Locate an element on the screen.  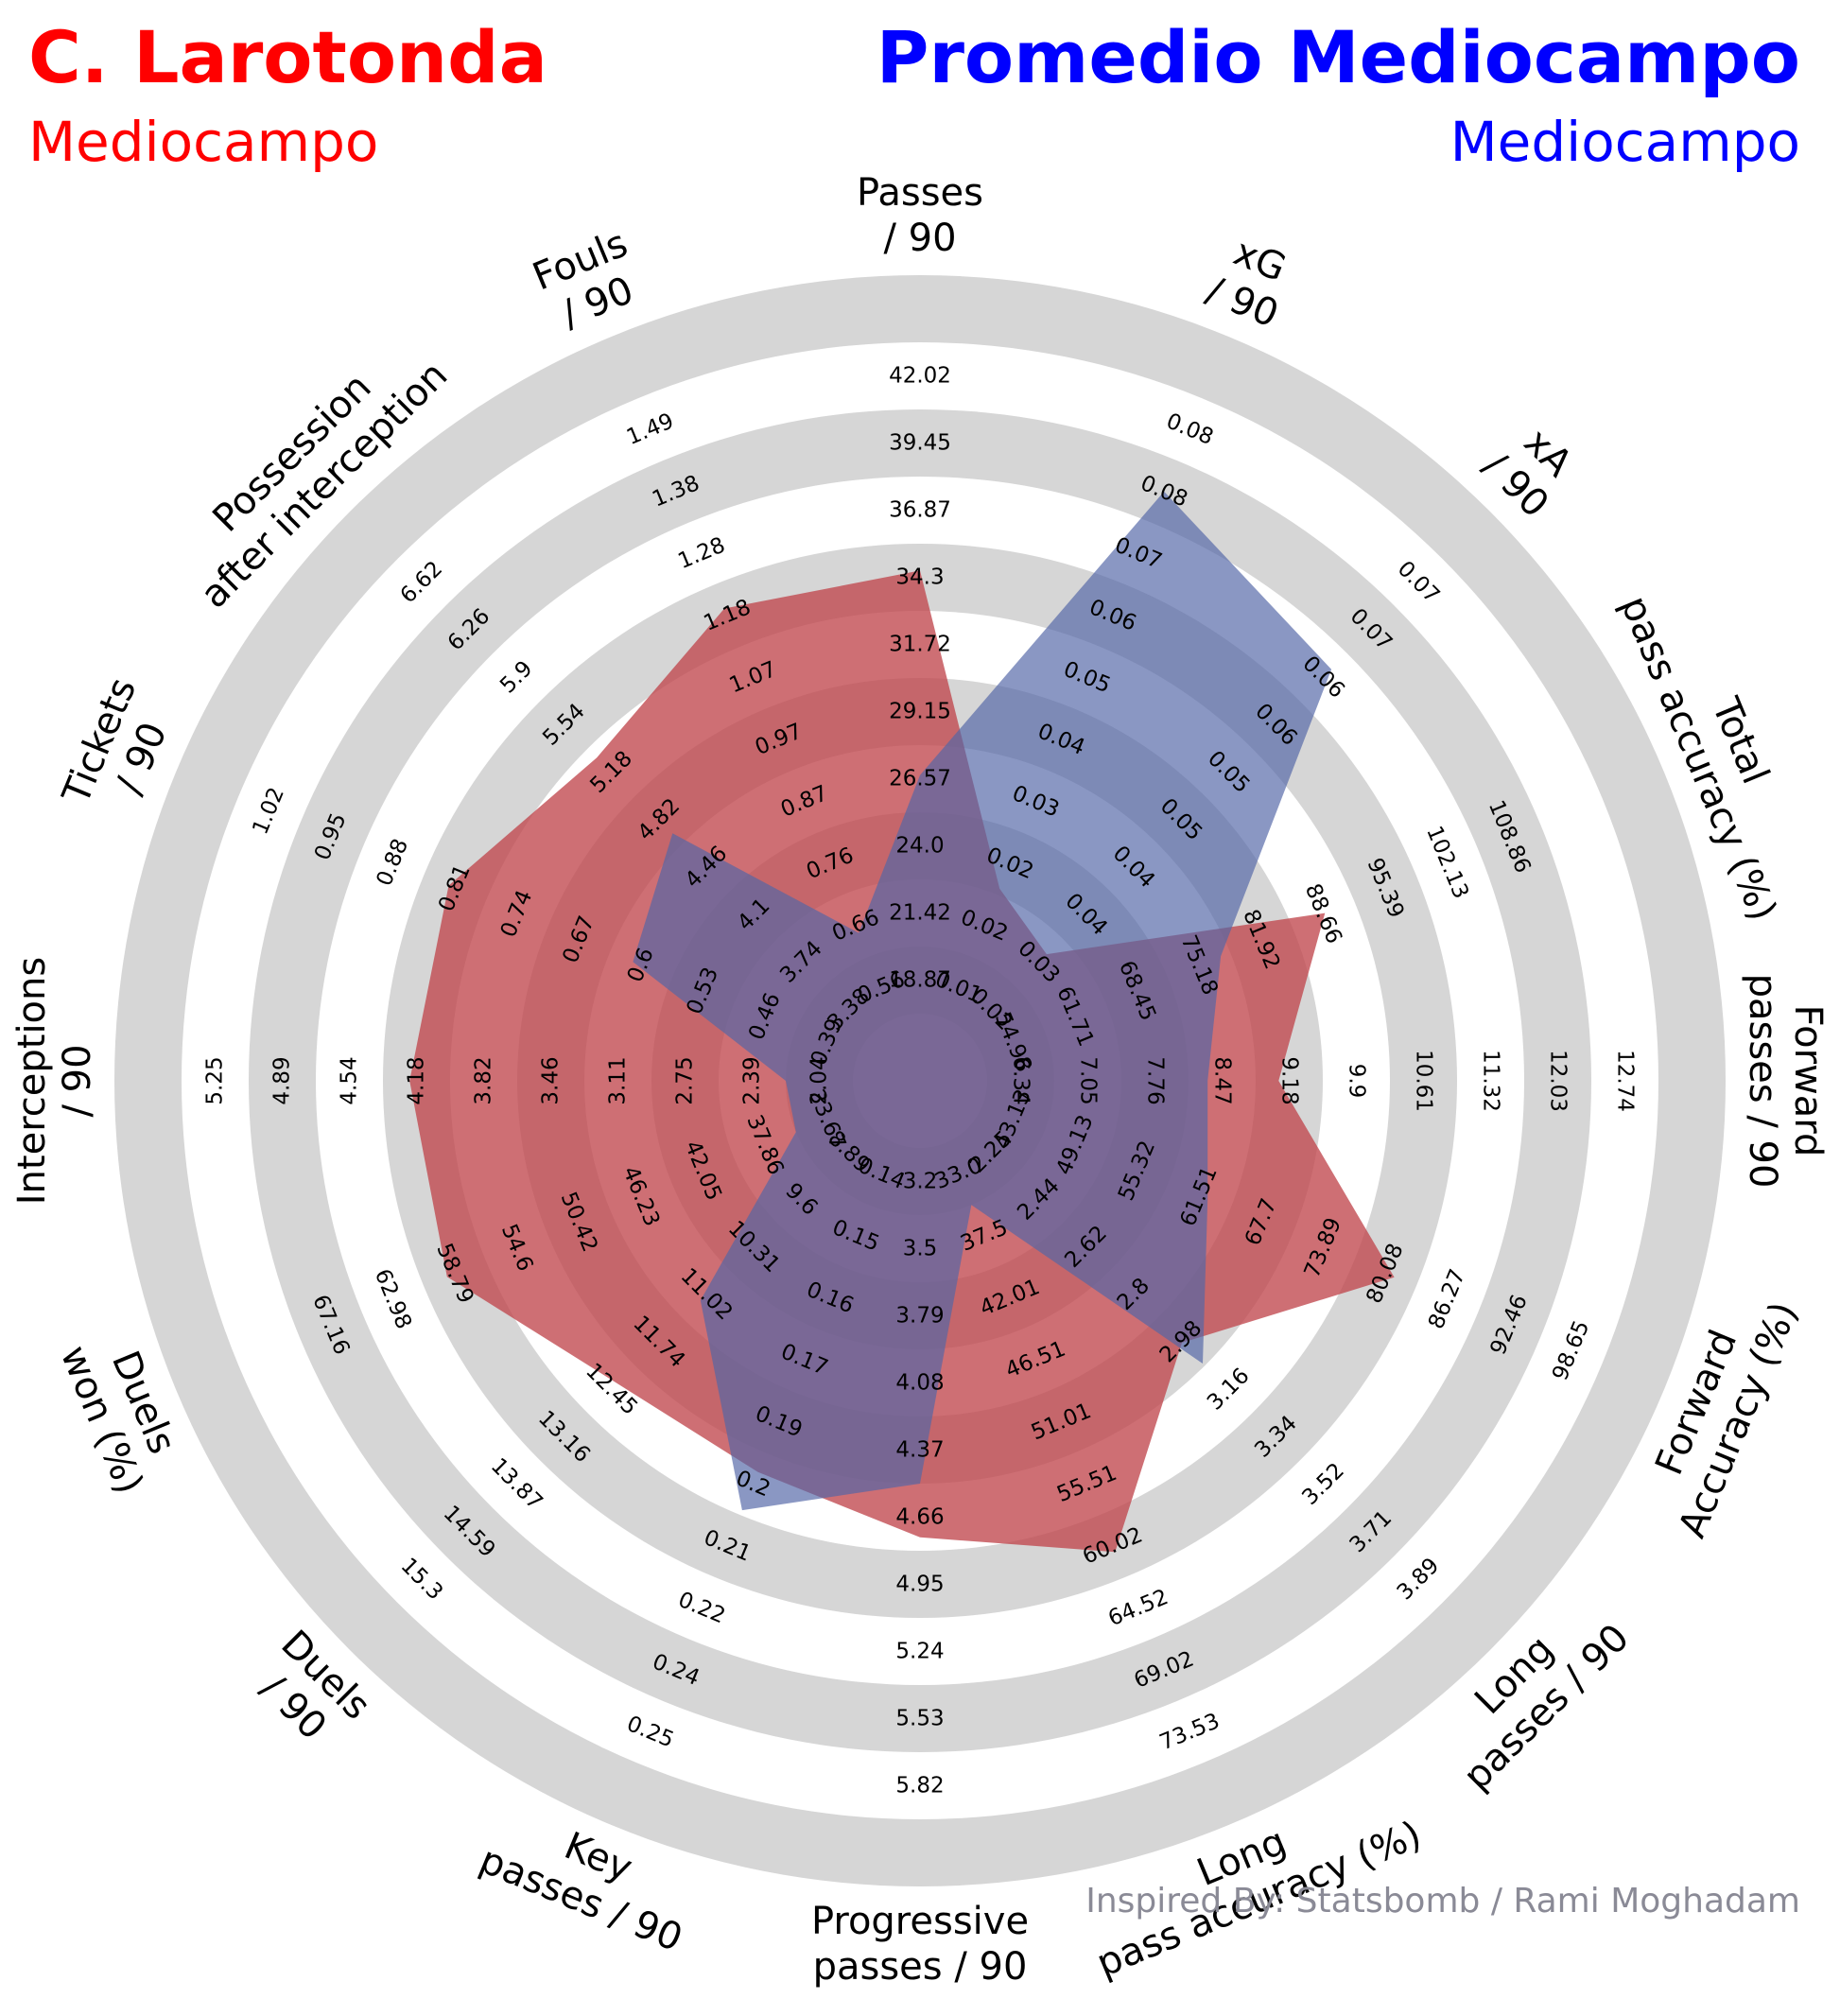
tick-label: 18.87 is located at coordinates (920, 981).